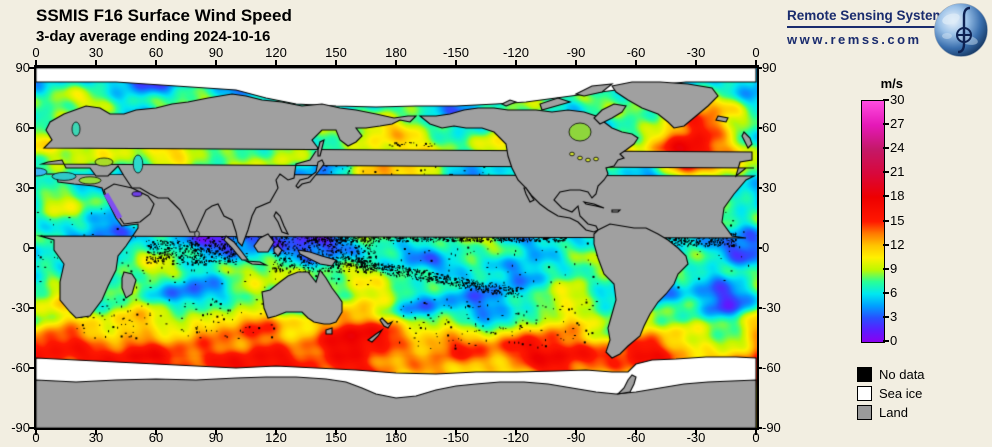 This screenshot has width=992, height=447. I want to click on remss-brand-link: Remote Sensing Systems www.remss.com, so click(869, 27).